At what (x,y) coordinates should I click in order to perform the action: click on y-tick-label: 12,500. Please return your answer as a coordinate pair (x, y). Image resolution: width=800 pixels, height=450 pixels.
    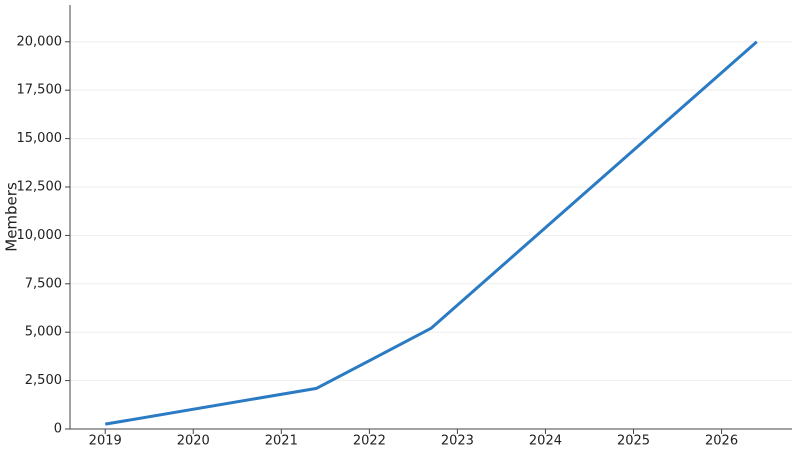
    Looking at the image, I should click on (40, 186).